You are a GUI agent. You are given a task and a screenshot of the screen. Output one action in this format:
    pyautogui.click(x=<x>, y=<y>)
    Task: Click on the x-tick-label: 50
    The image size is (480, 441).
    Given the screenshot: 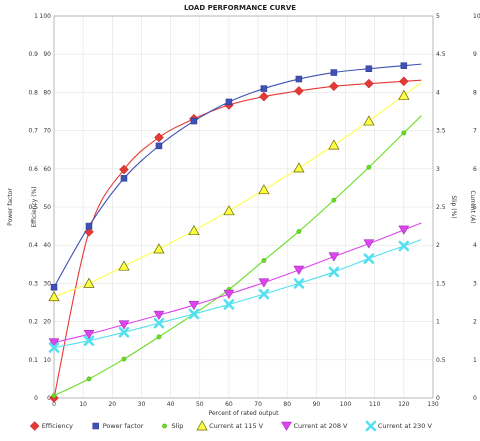 What is the action you would take?
    pyautogui.click(x=200, y=404)
    